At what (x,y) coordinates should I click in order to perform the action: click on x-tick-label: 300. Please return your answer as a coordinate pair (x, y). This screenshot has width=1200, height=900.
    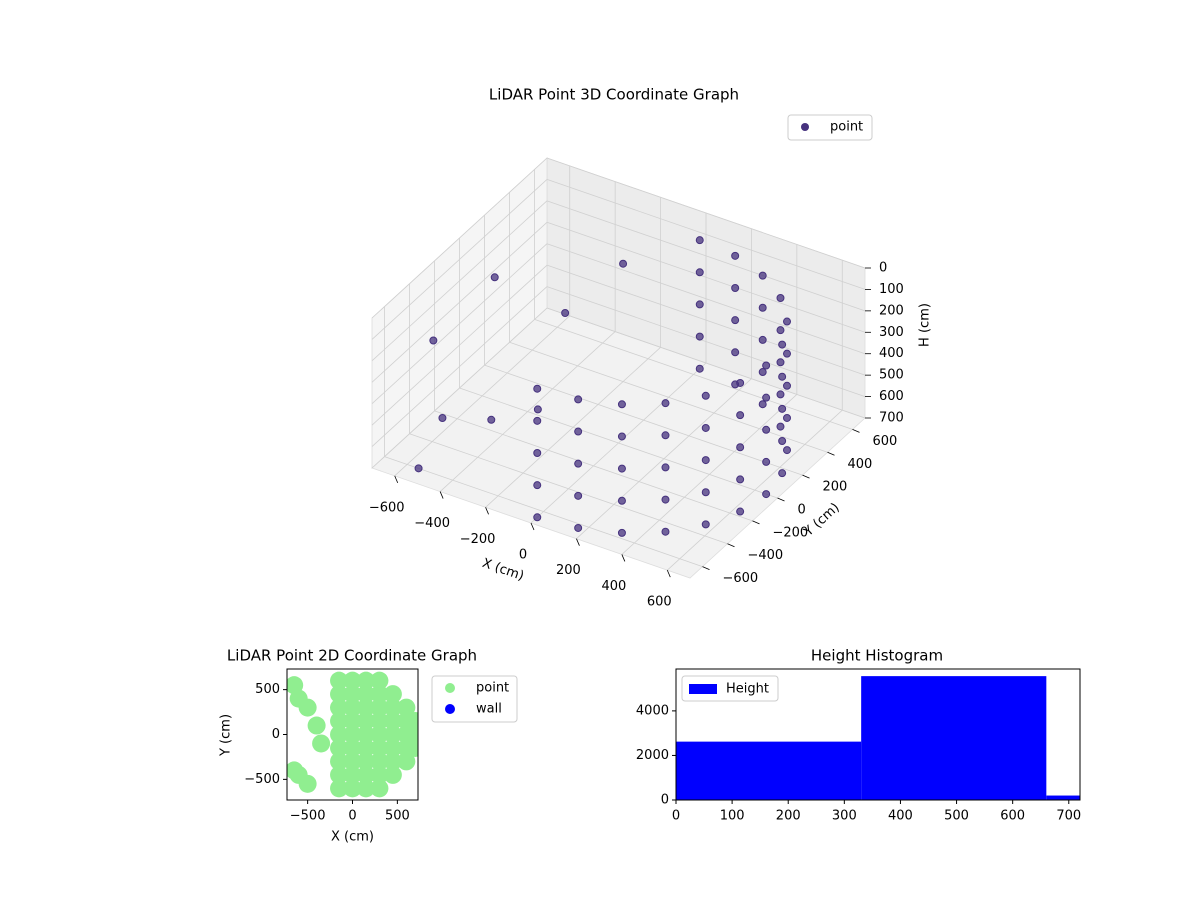
    Looking at the image, I should click on (844, 816).